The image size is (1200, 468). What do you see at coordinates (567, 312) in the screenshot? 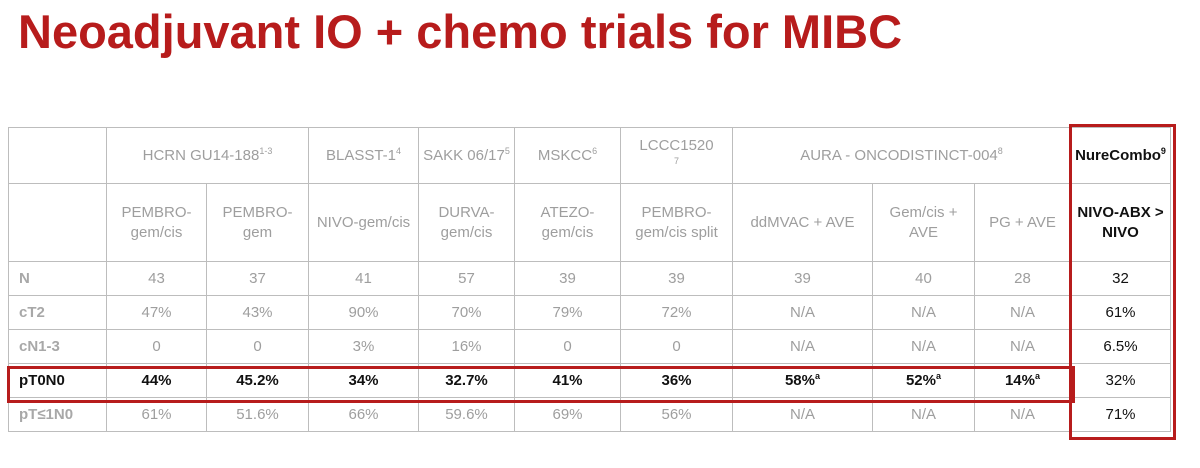
I see `table-cell: 79%` at bounding box center [567, 312].